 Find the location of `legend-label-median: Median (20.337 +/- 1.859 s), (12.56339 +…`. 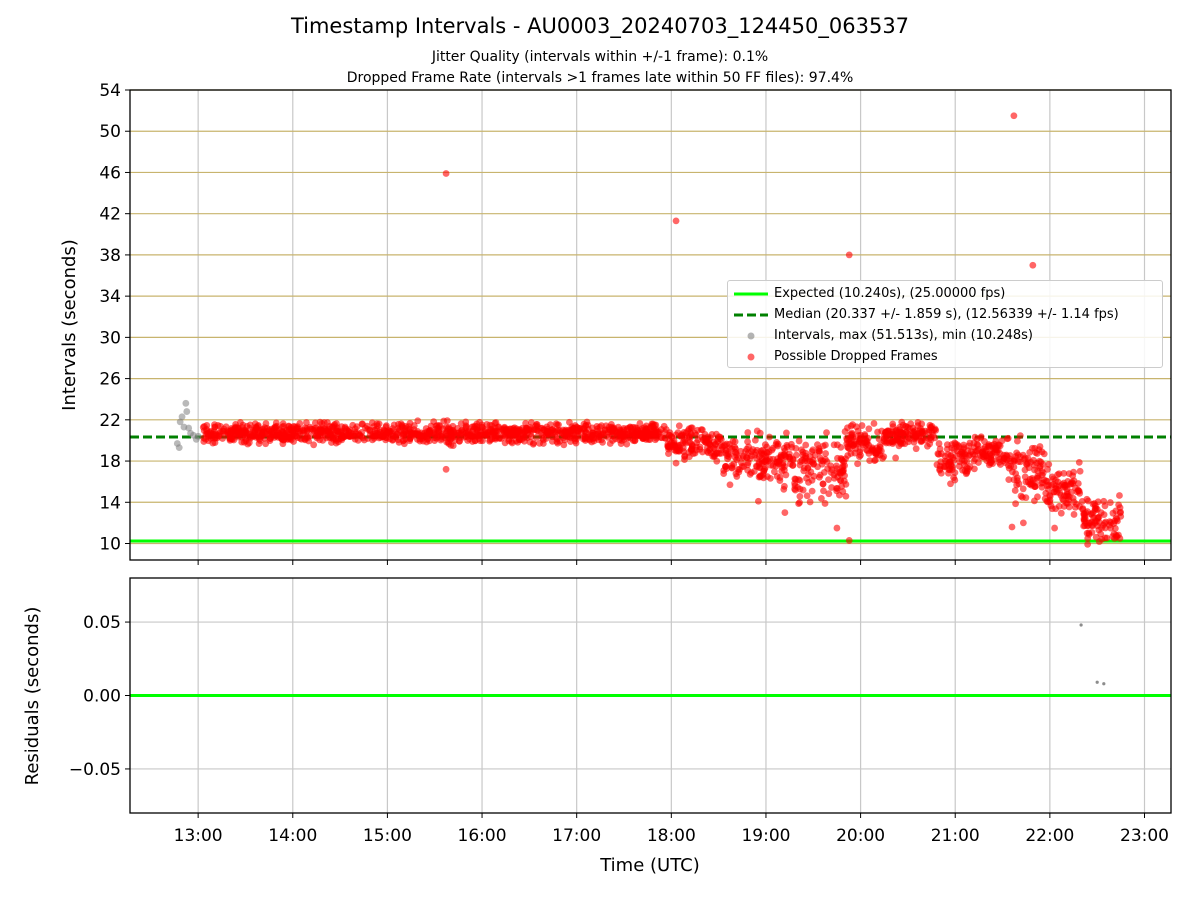

legend-label-median: Median (20.337 +/- 1.859 s), (12.56339 +… is located at coordinates (946, 314).